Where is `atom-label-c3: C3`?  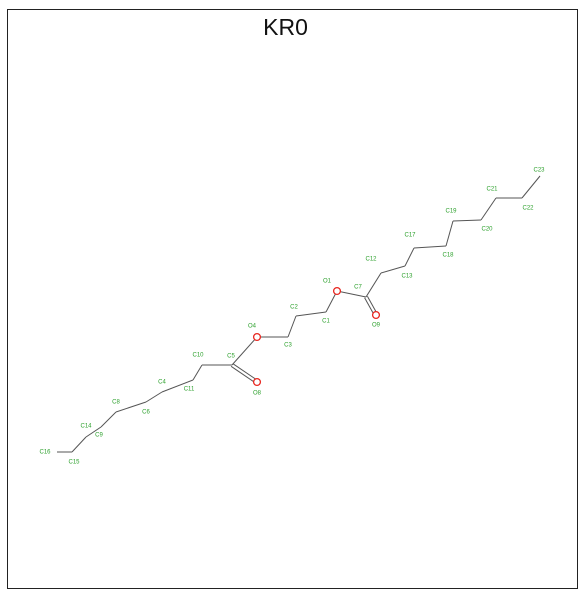 atom-label-c3: C3 is located at coordinates (288, 346).